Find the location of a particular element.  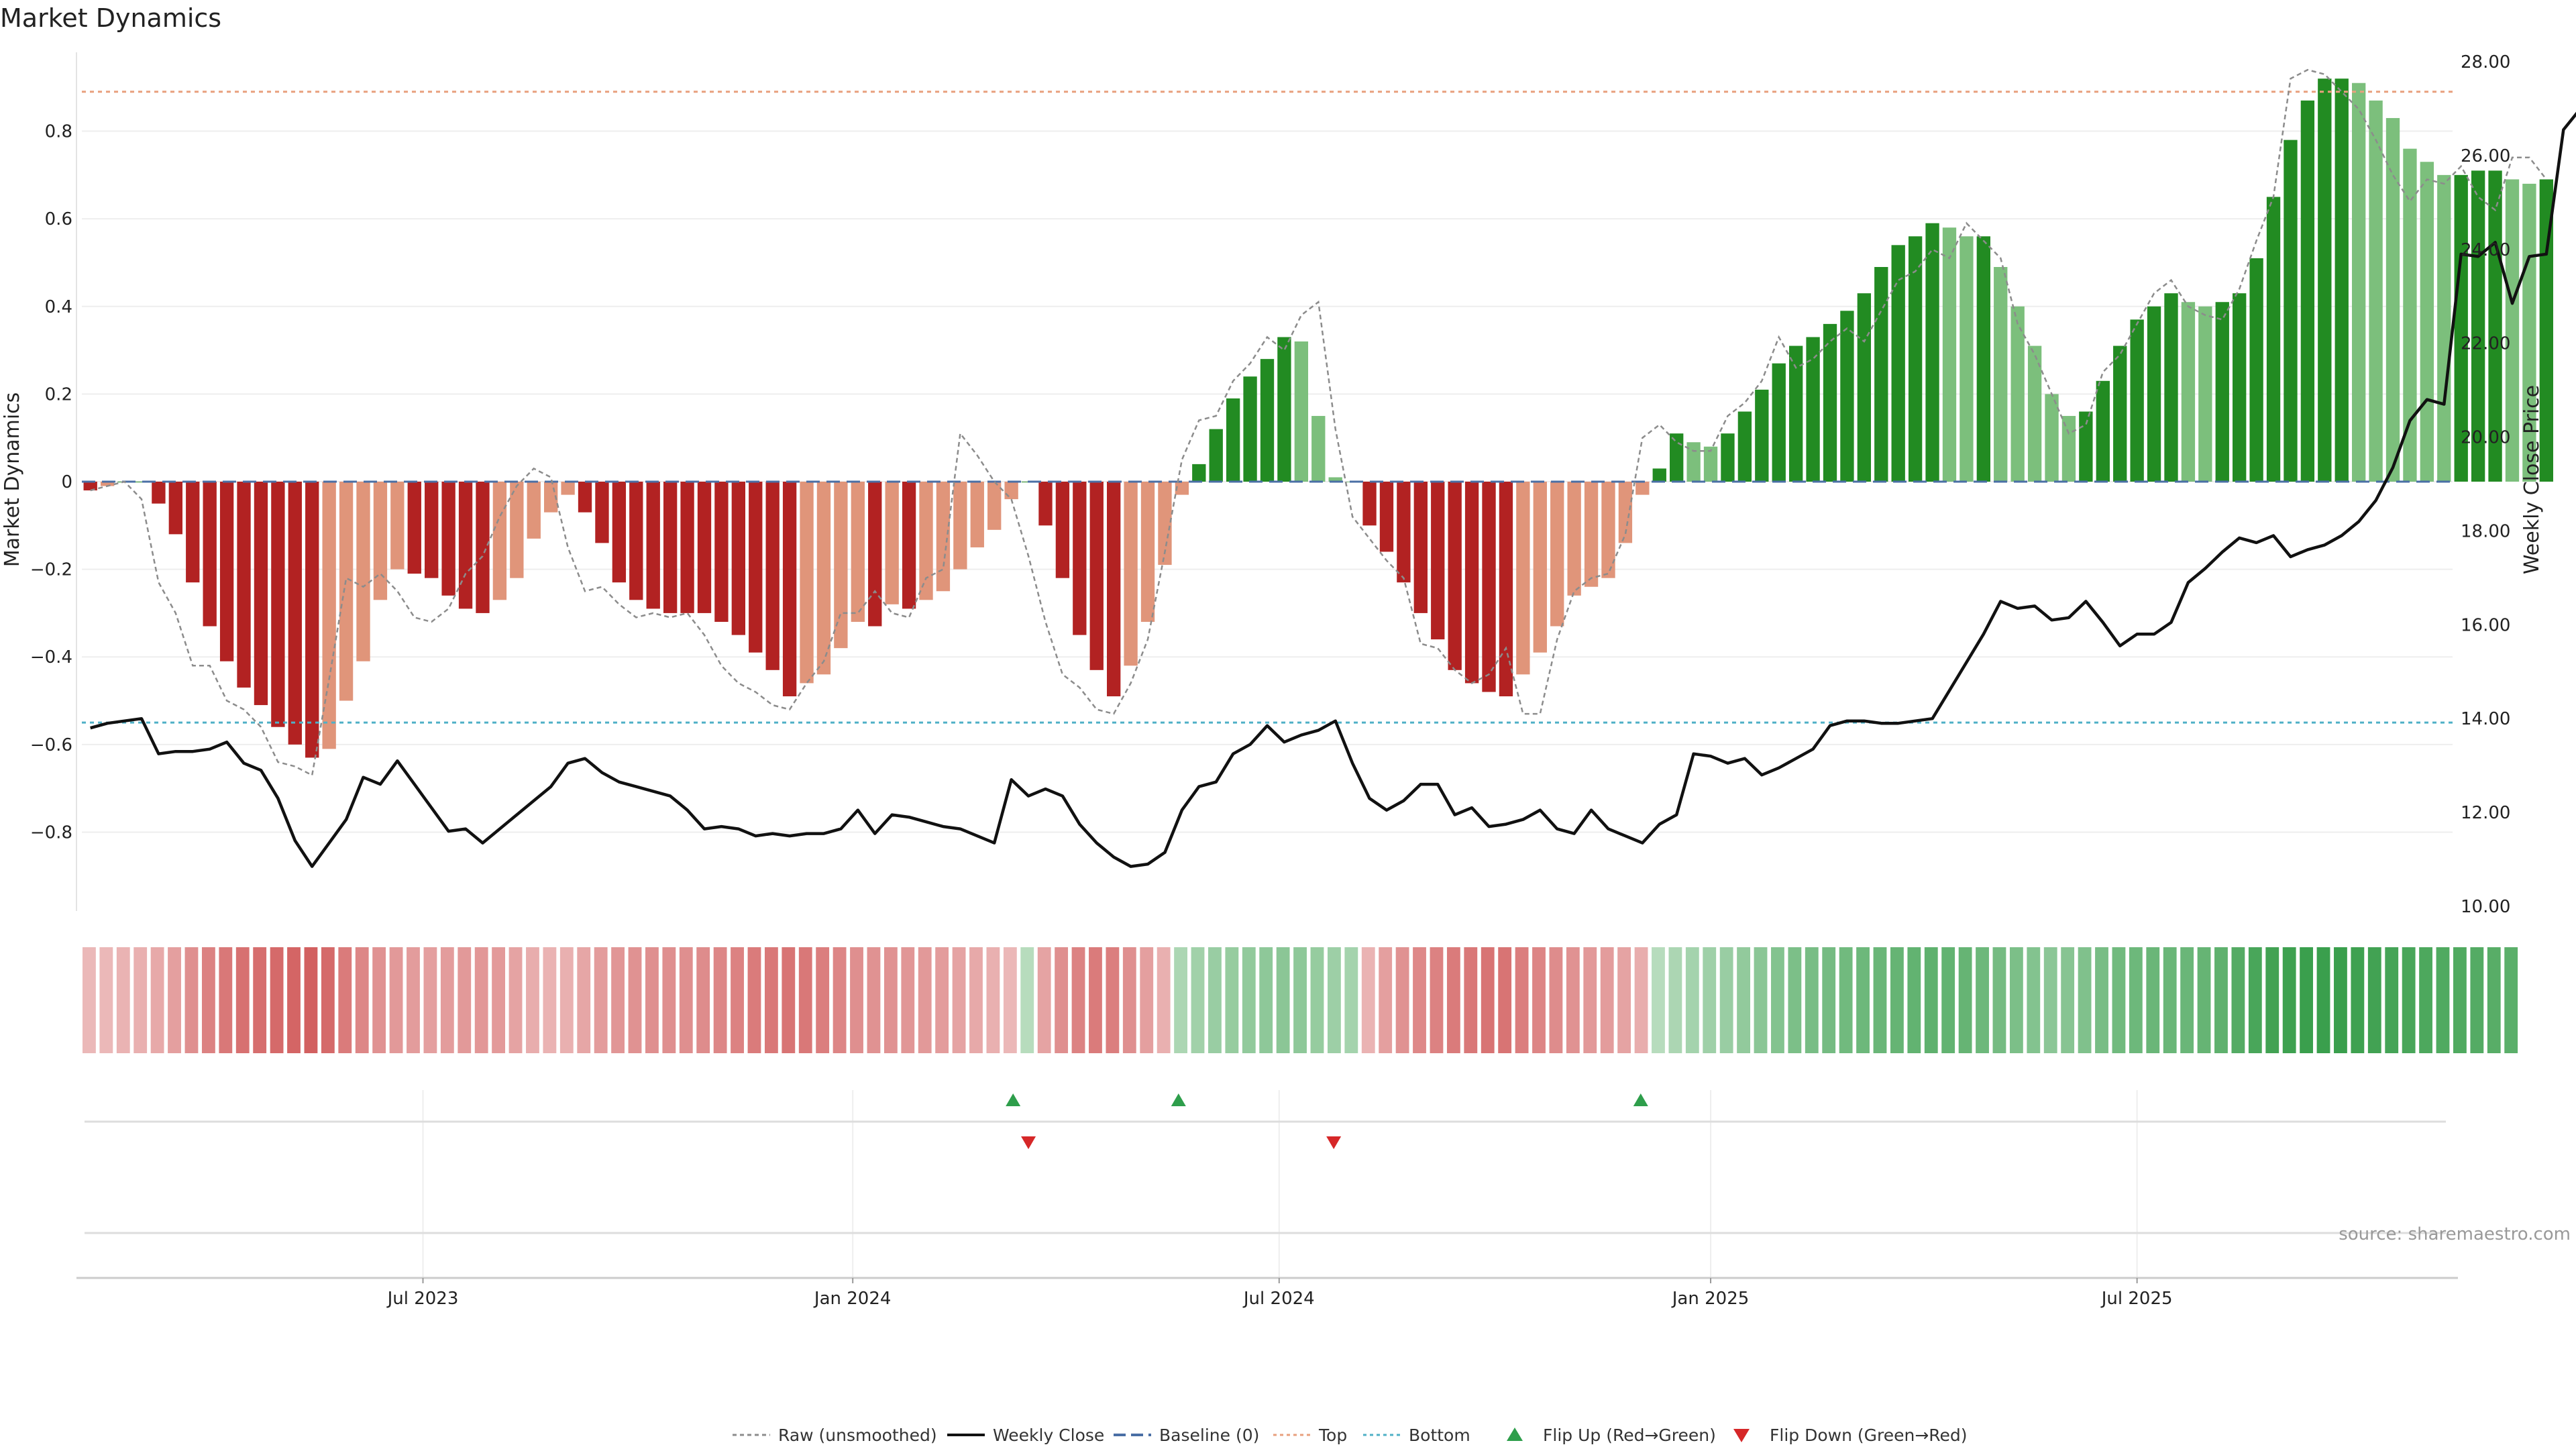

left-tick-label: 0.4 is located at coordinates (58, 307).